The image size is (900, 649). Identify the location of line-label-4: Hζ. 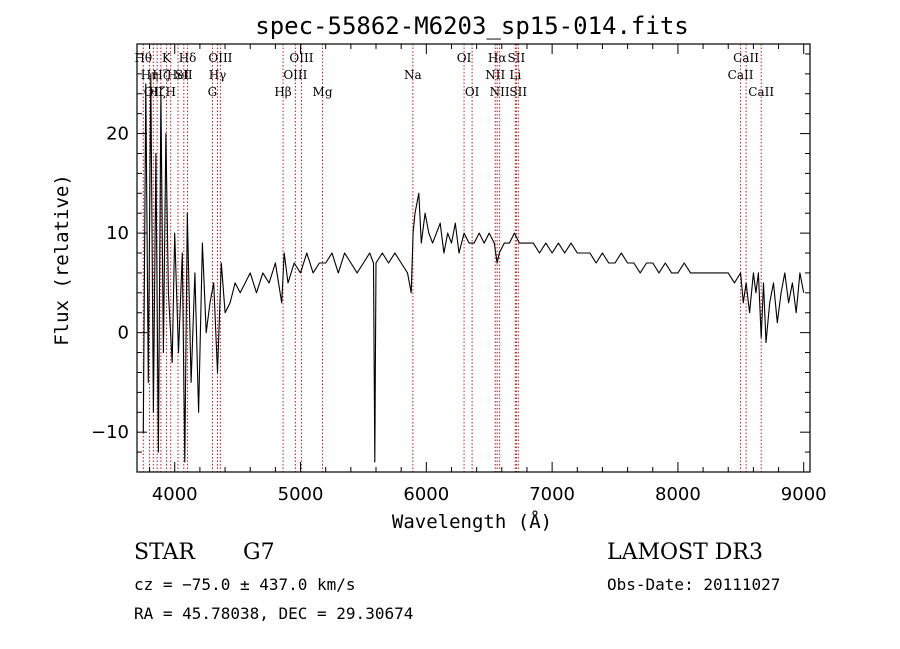
(160, 75).